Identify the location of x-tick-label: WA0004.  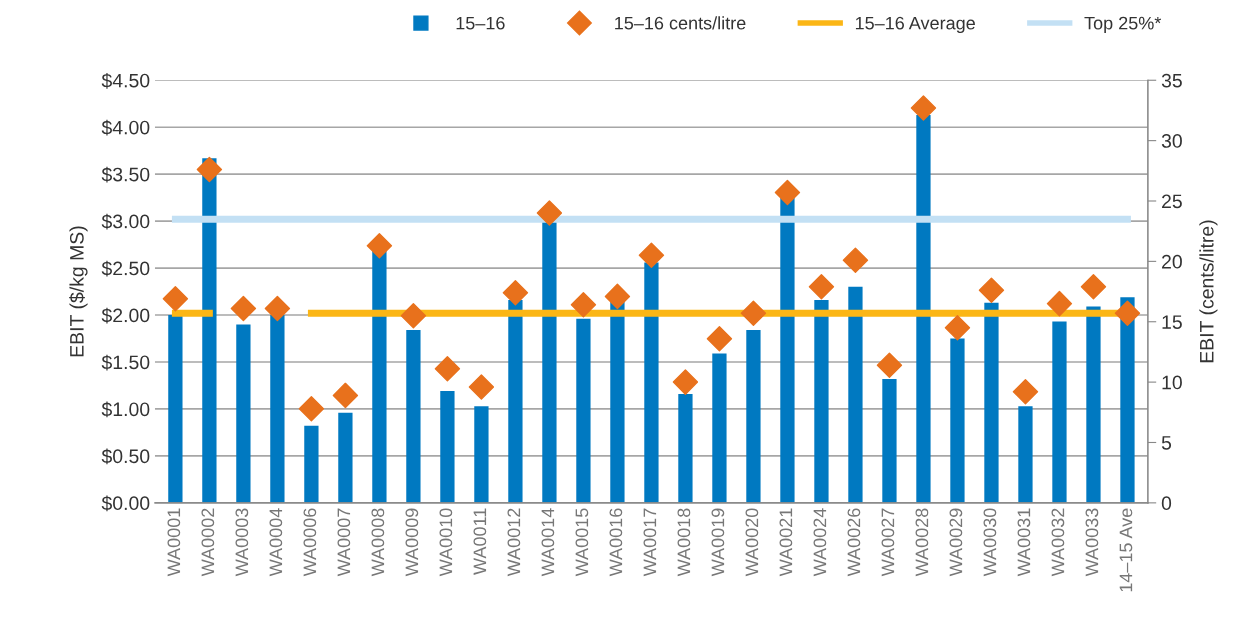
(276, 542).